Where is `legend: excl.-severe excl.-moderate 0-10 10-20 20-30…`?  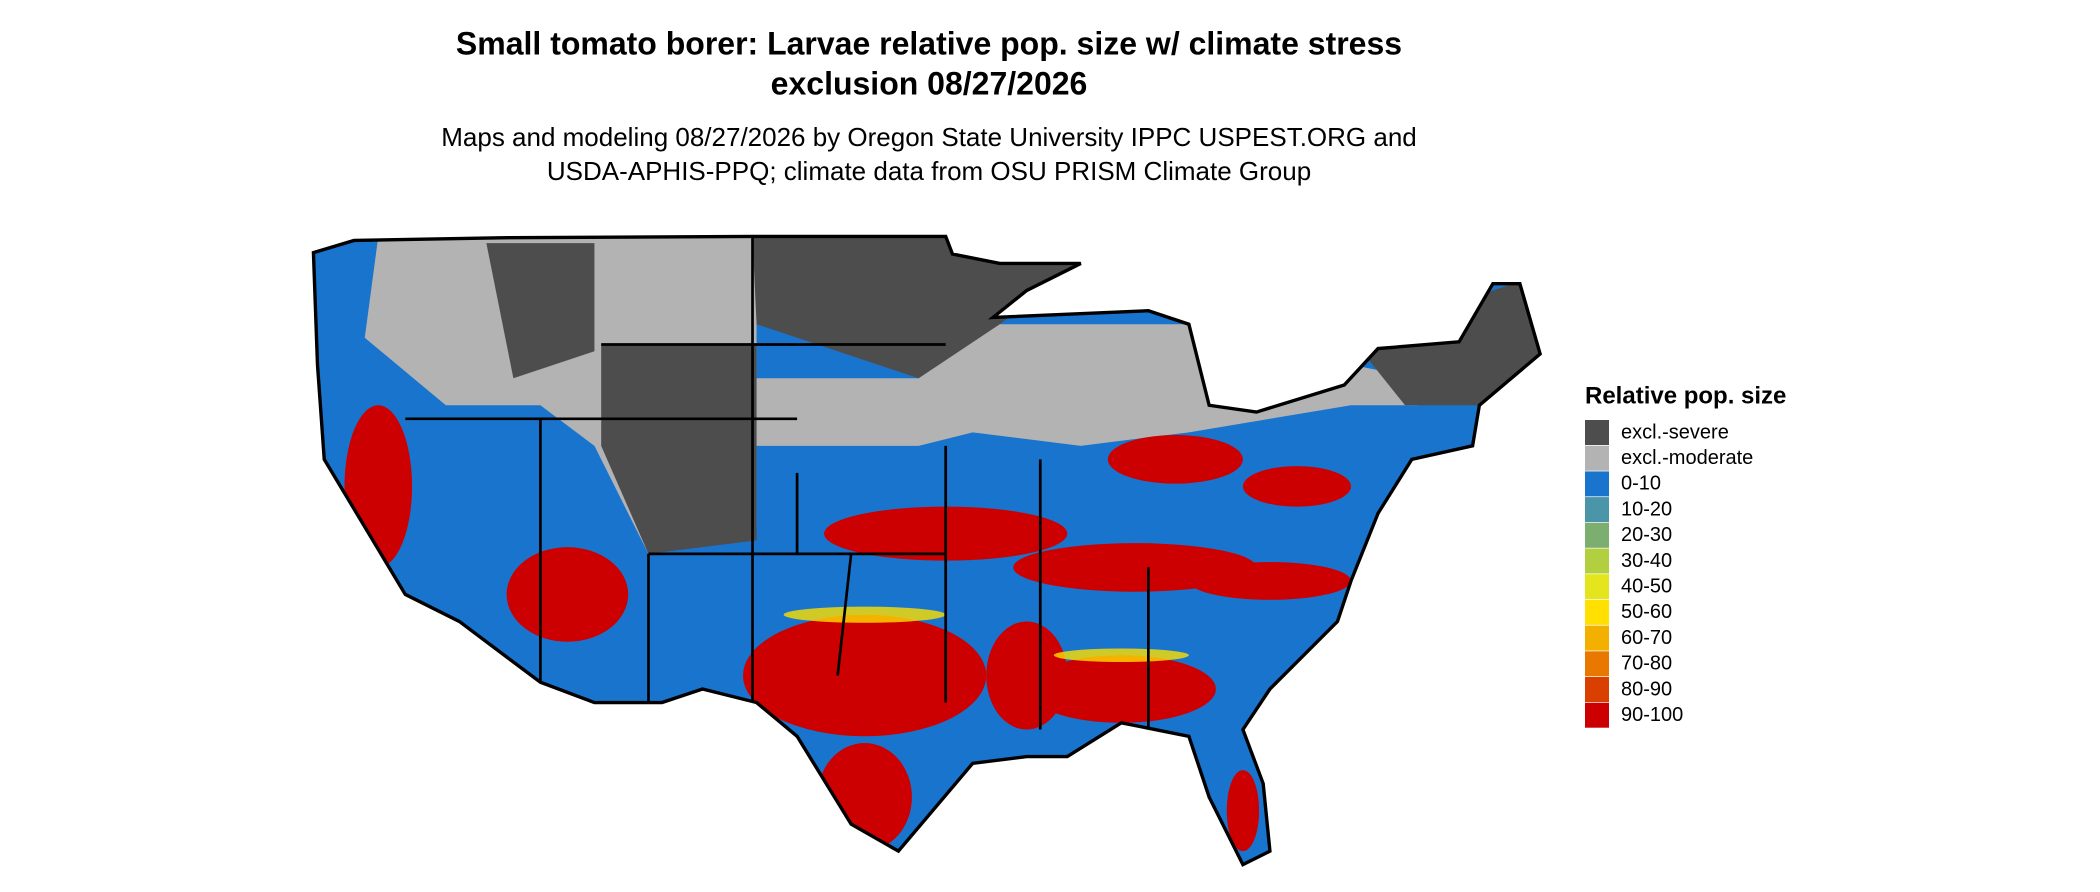 legend: excl.-severe excl.-moderate 0-10 10-20 20-30… is located at coordinates (1669, 574).